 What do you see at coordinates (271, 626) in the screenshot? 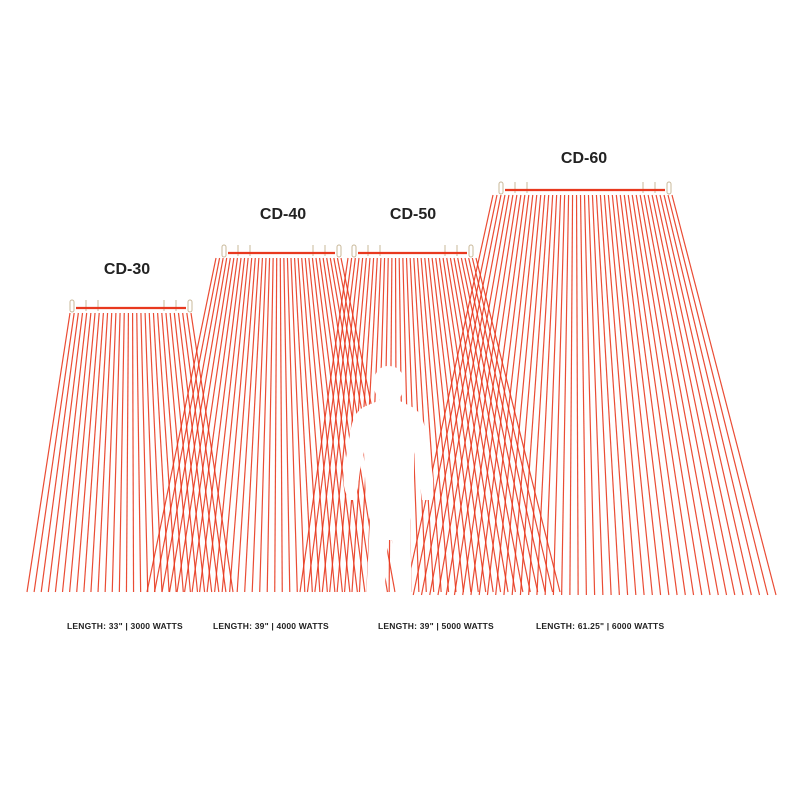
I see `spec-cd-40: LENGTH: 39" | 4000 WATTS` at bounding box center [271, 626].